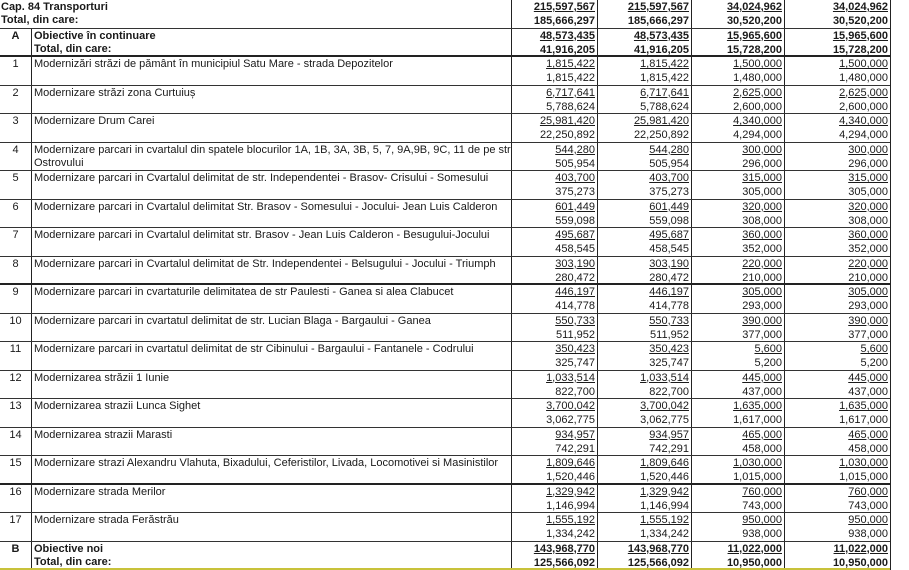  I want to click on value-cell: 25,981,420 22,250,892, so click(555, 128).